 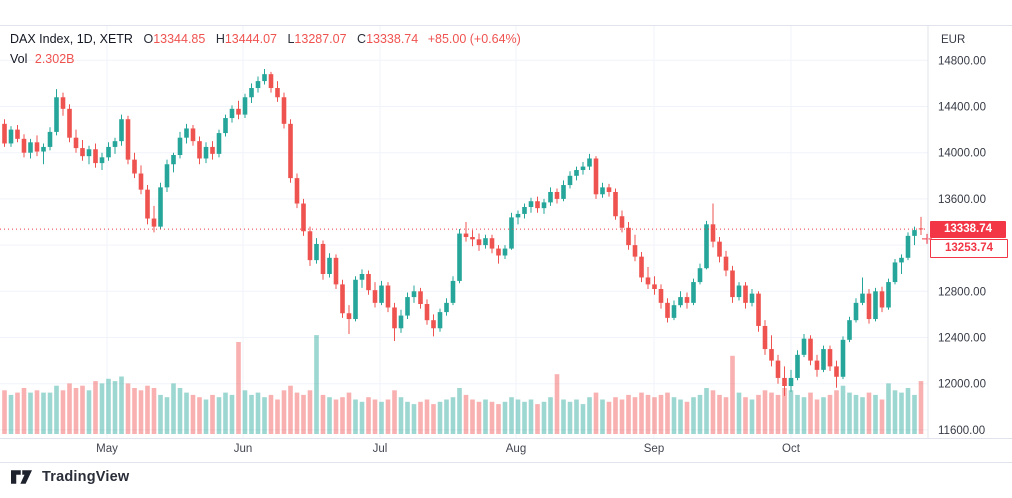 I want to click on crosshair-price-badge: 13253.74, so click(x=969, y=248).